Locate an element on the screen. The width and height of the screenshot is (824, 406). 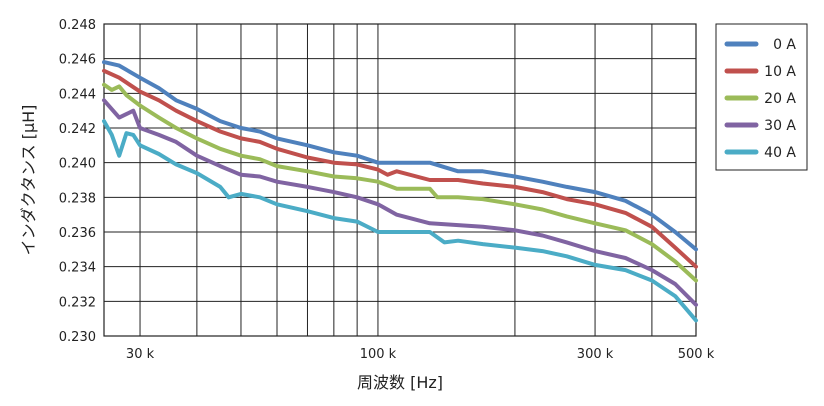
y-tick-label: 0.246 is located at coordinates (77, 60).